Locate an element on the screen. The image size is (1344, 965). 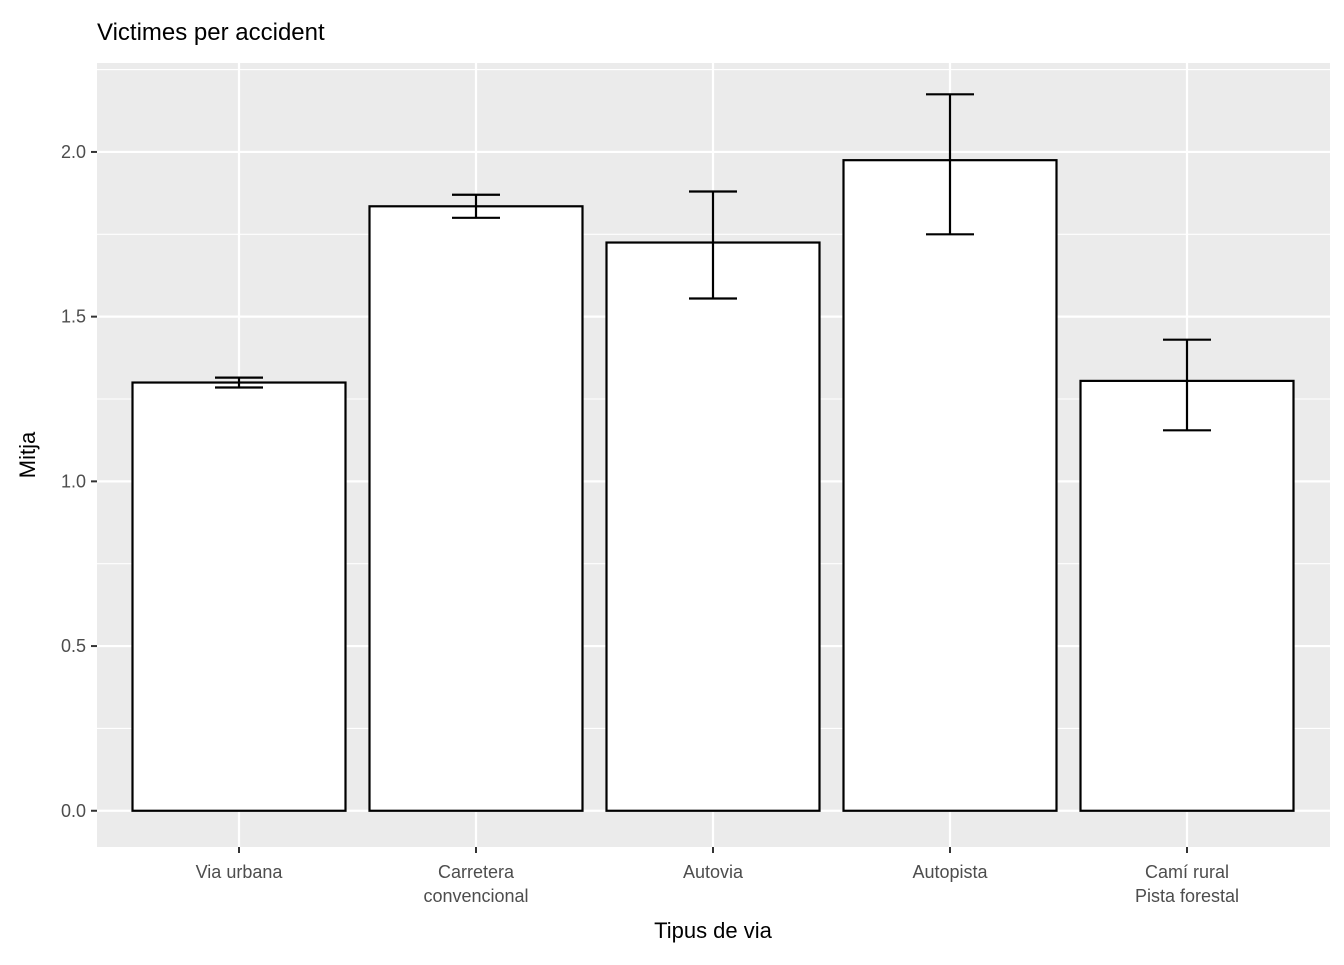
x-tick-label: Pista forestal is located at coordinates (1187, 896).